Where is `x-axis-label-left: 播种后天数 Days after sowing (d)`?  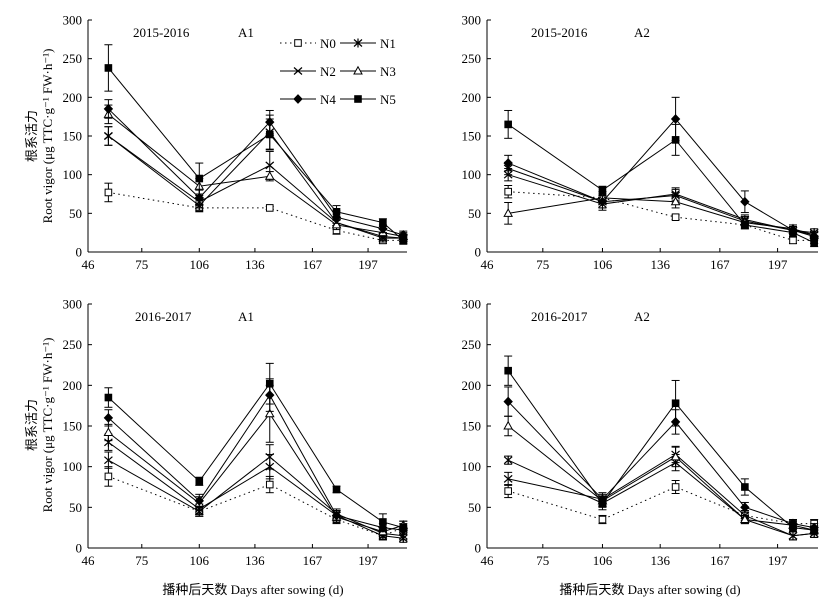
x-axis-label-left: 播种后天数 Days after sowing (d) is located at coordinates (252, 589).